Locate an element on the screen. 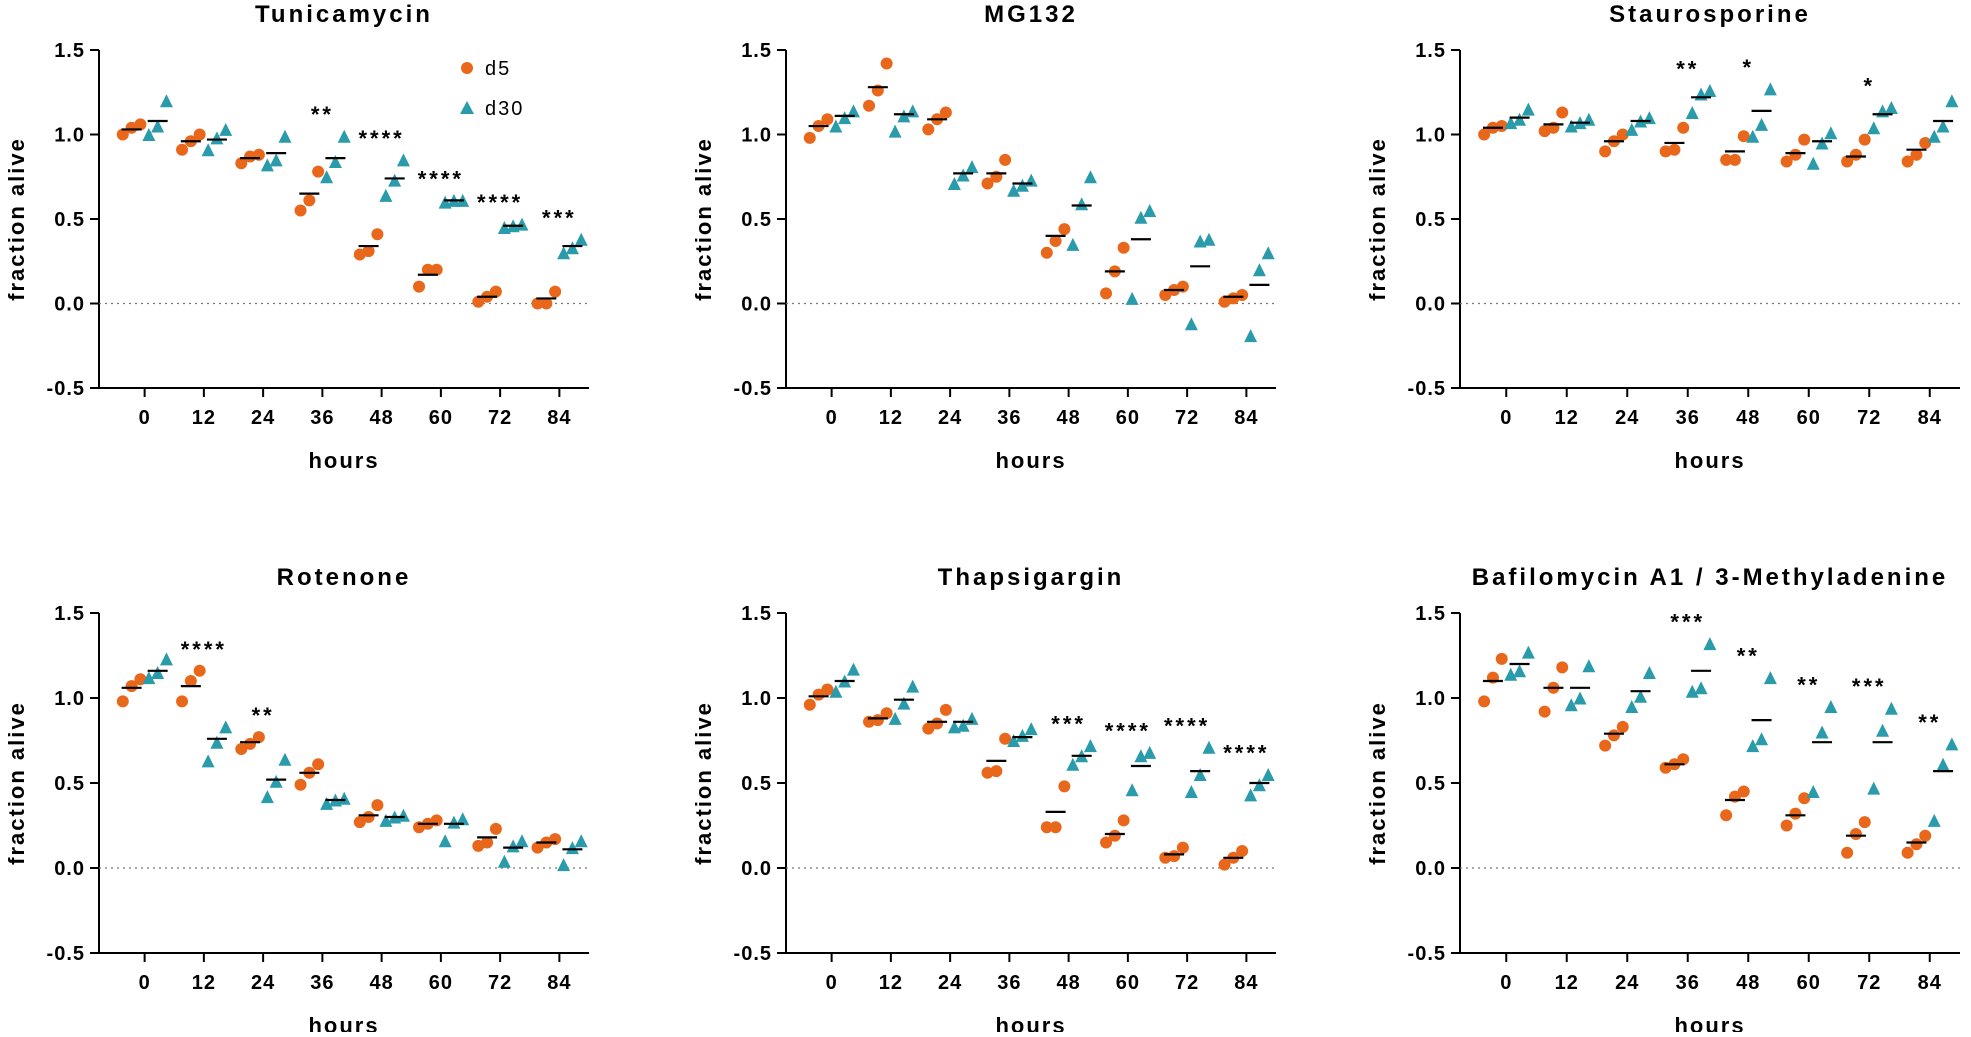  panel-title: Bafilomycin A1 / 3-Methyladenine is located at coordinates (1710, 577).